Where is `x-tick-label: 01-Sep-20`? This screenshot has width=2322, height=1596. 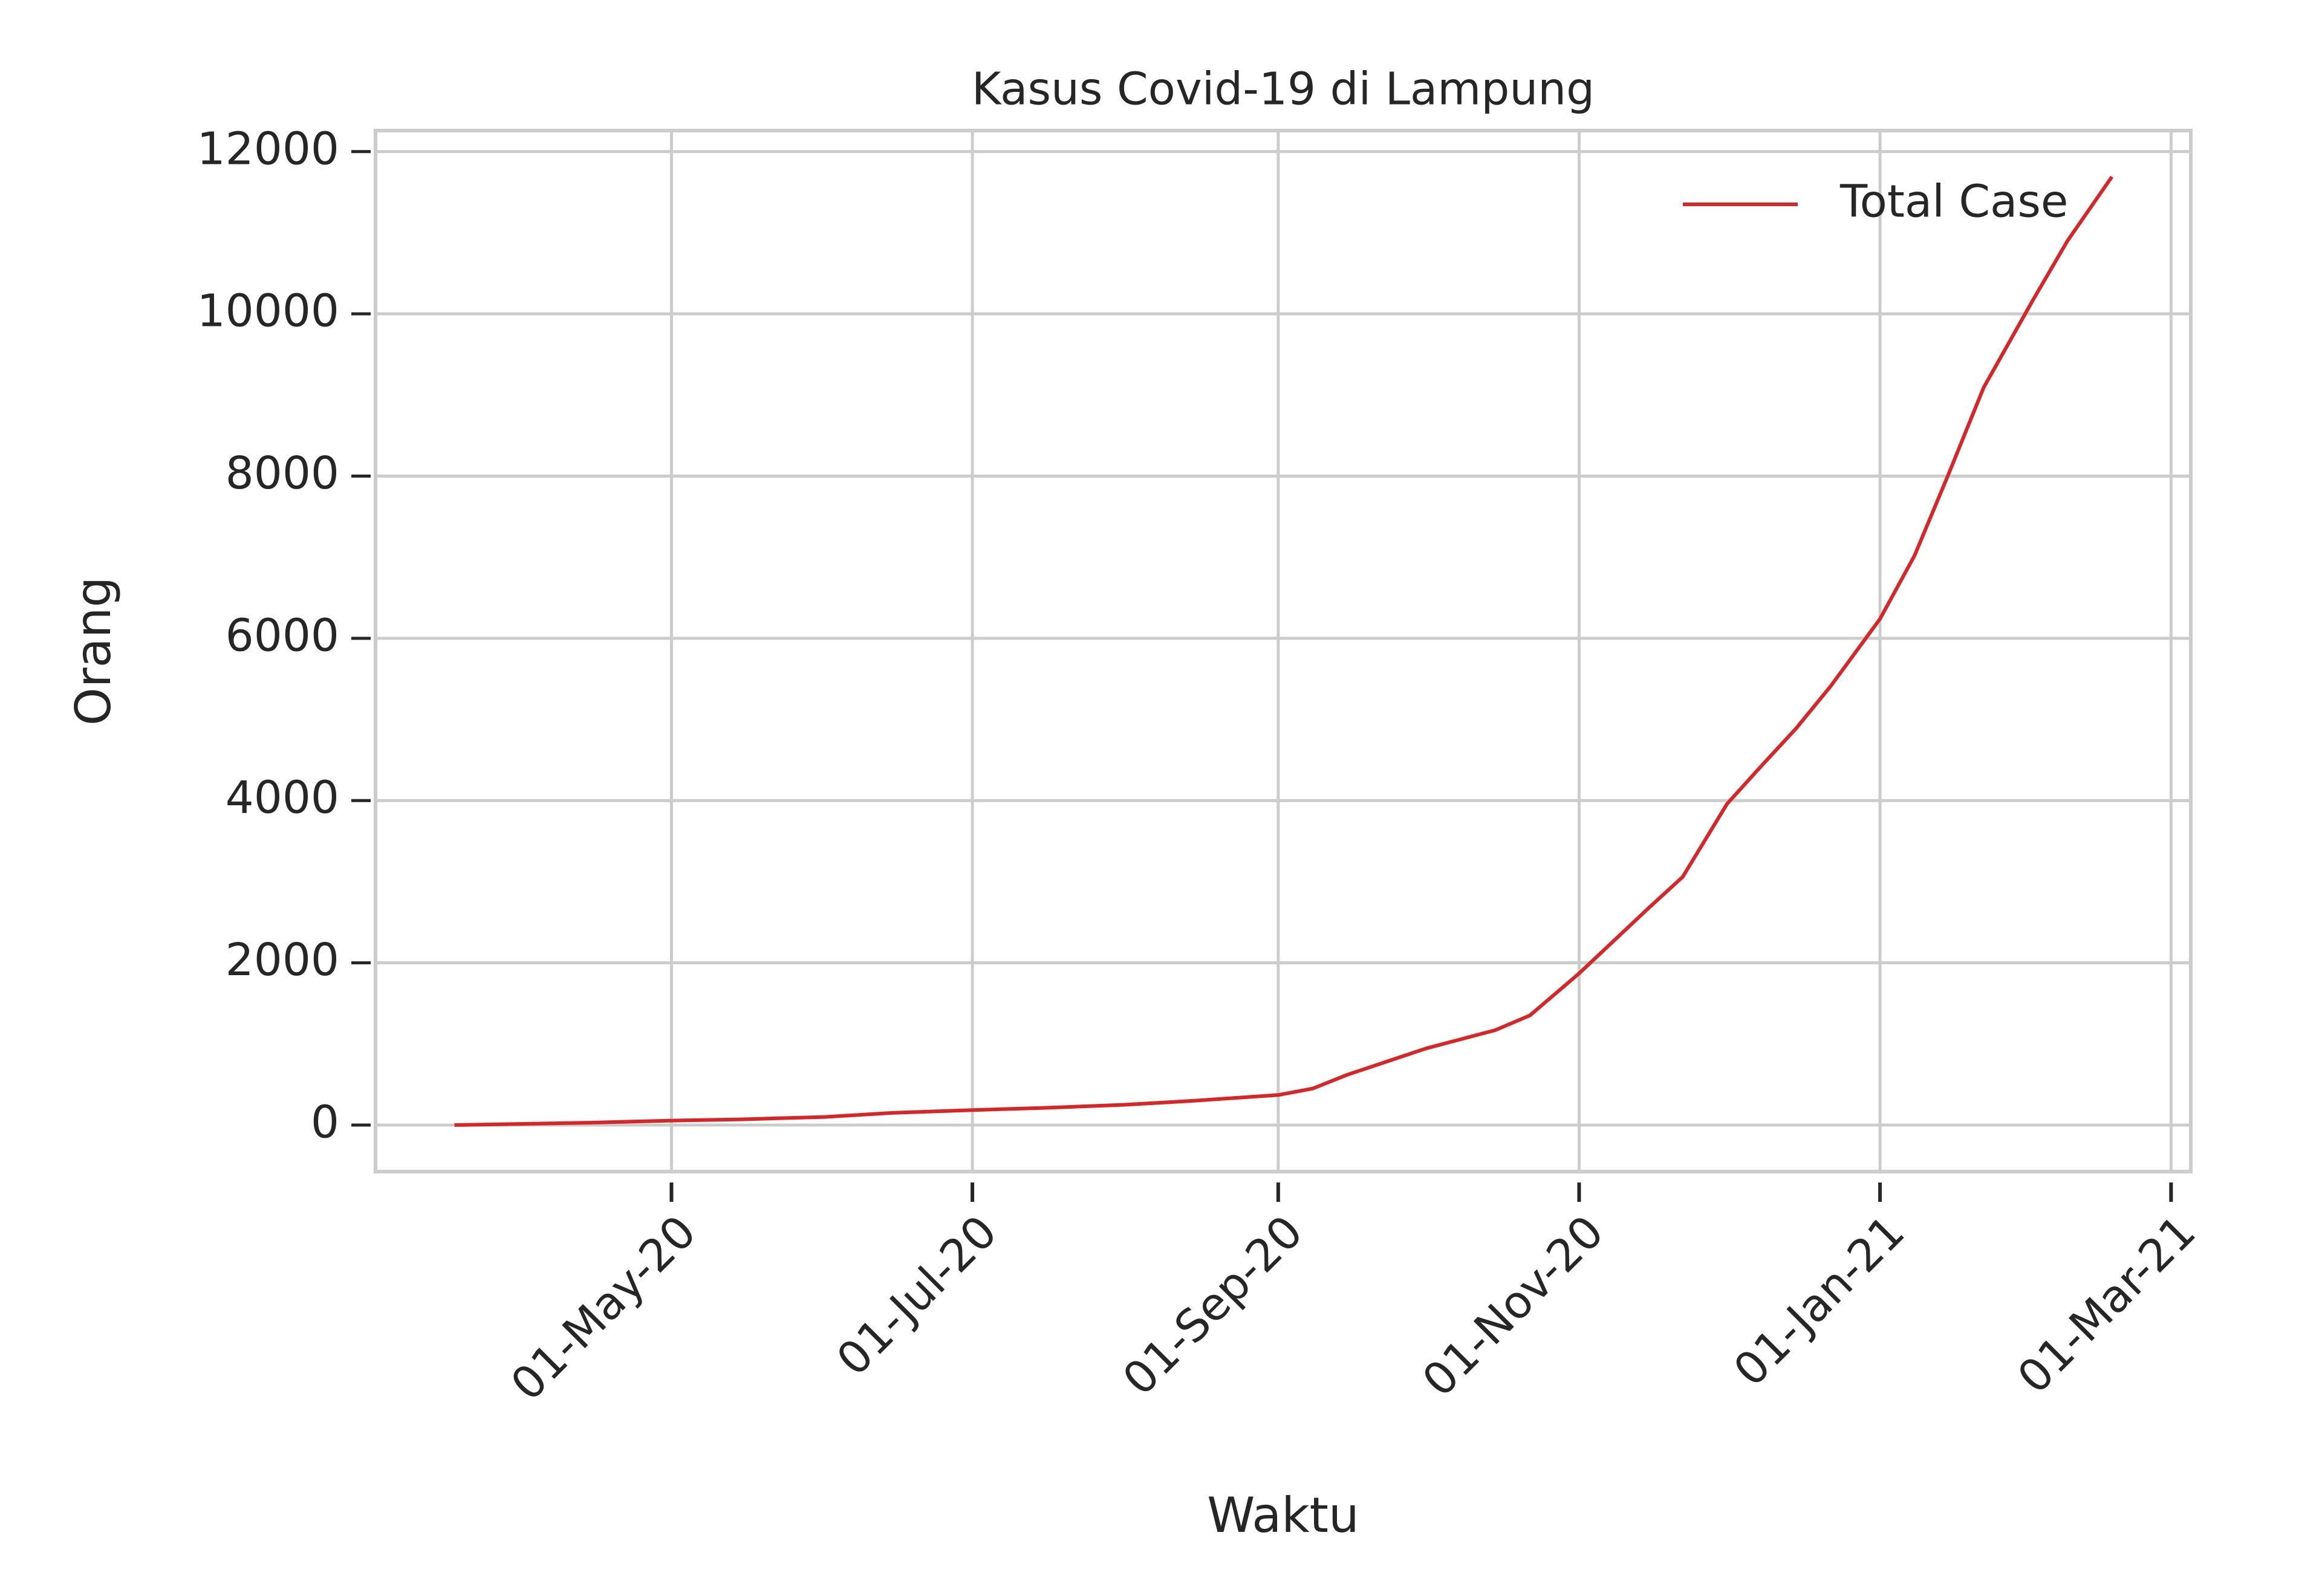
x-tick-label: 01-Sep-20 is located at coordinates (1213, 1305).